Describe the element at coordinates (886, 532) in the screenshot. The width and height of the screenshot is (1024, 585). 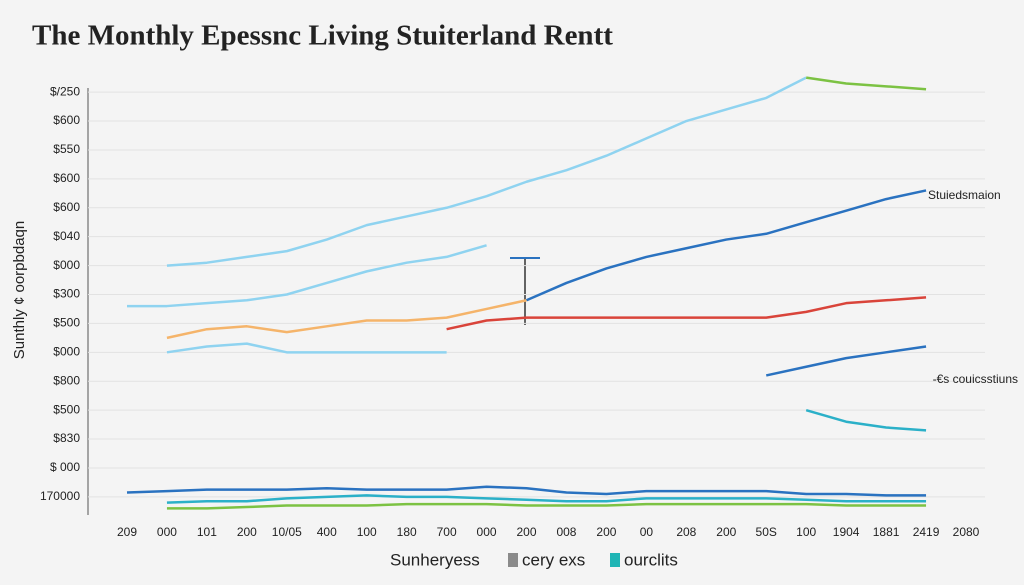
I see `x-tick-label: 1881` at that location.